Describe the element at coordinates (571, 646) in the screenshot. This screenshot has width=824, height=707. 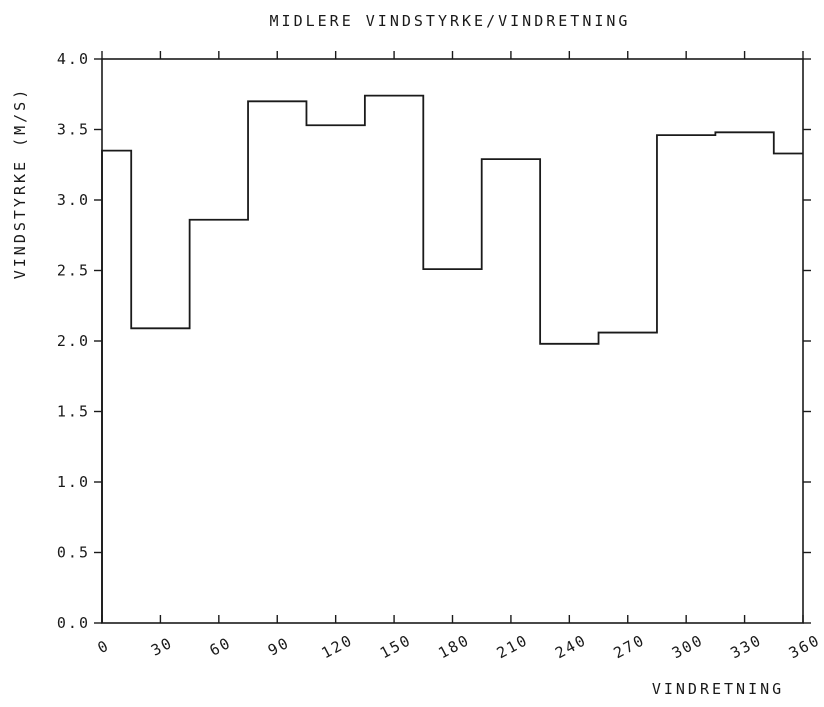
I see `x-tick-label: 240` at that location.